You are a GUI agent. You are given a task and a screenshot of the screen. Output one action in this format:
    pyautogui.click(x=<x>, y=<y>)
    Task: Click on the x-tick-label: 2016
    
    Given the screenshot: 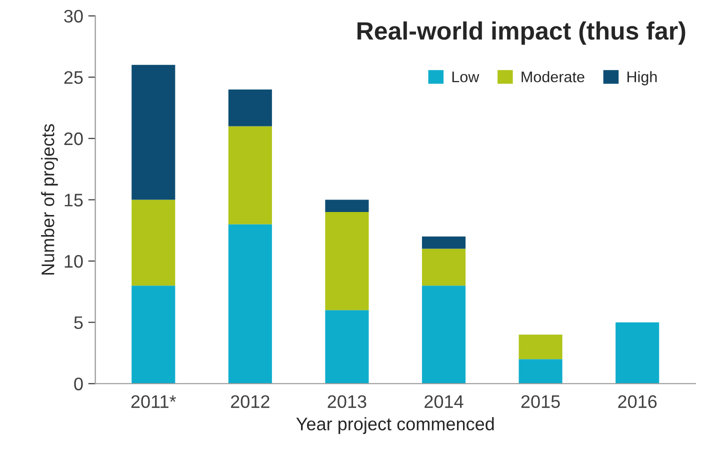 What is the action you would take?
    pyautogui.click(x=637, y=401)
    